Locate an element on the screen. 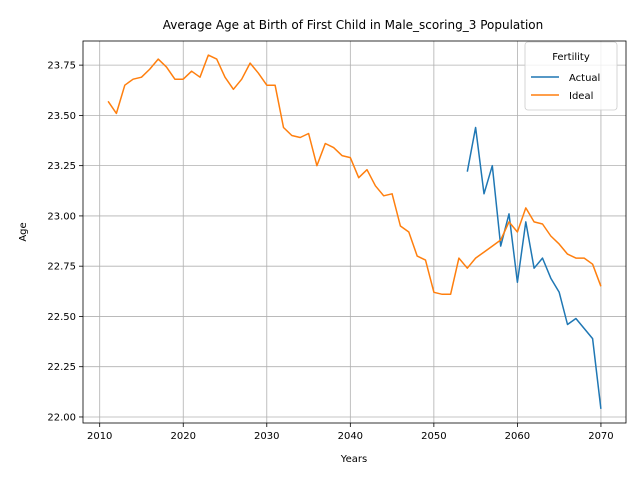  y-tick-label: 22.00 is located at coordinates (61, 417).